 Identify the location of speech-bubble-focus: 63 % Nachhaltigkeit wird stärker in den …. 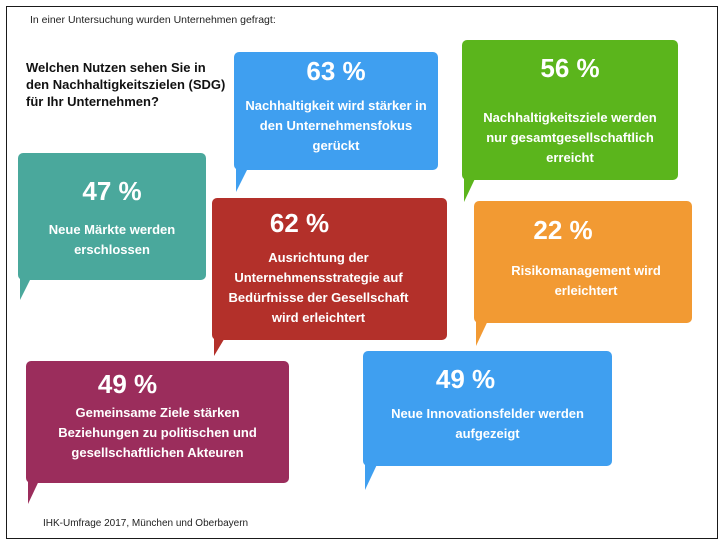
(336, 111).